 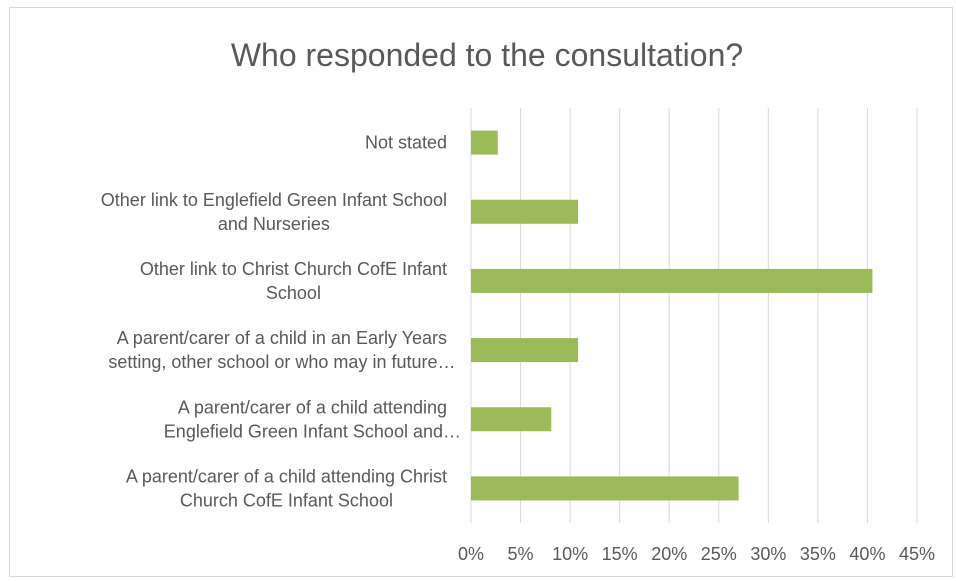 I want to click on x-tick-label: 5%, so click(x=521, y=554).